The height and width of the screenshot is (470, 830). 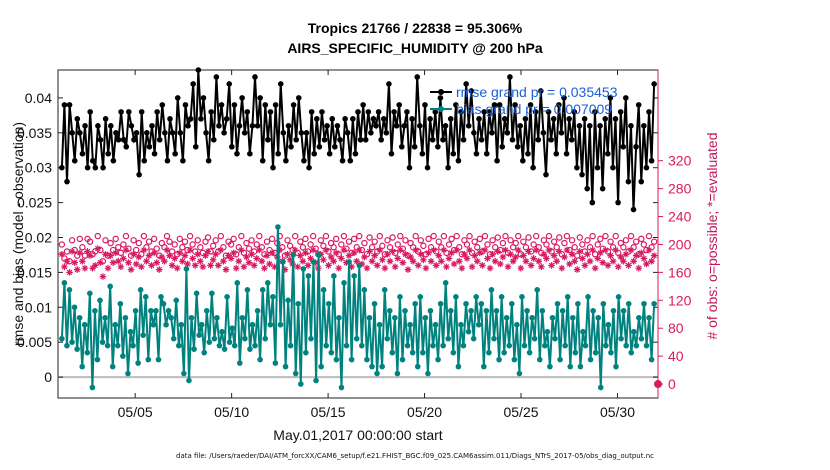 What do you see at coordinates (48, 377) in the screenshot?
I see `y-left-tick-label: 0` at bounding box center [48, 377].